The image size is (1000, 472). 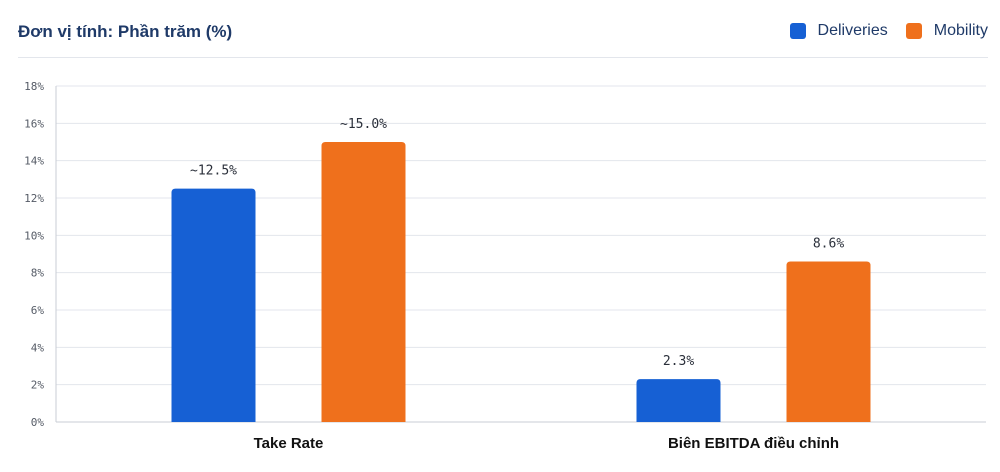 I want to click on y-tick-label: 12%, so click(x=34, y=198).